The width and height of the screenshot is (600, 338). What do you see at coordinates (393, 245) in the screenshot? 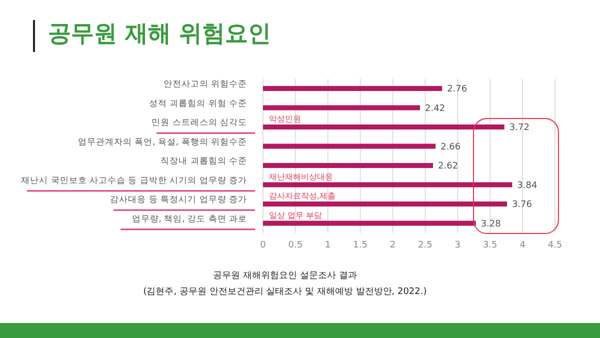
I see `x-tick-label: 2` at bounding box center [393, 245].